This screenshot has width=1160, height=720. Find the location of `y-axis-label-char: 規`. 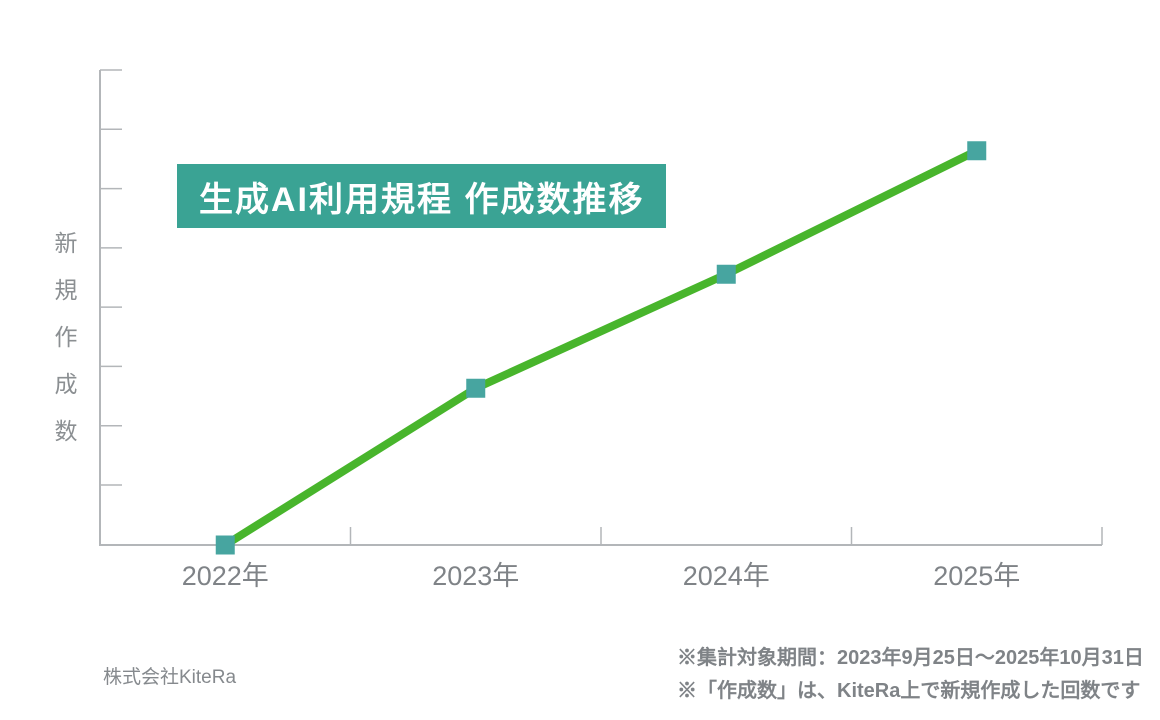

y-axis-label-char: 規 is located at coordinates (66, 290).